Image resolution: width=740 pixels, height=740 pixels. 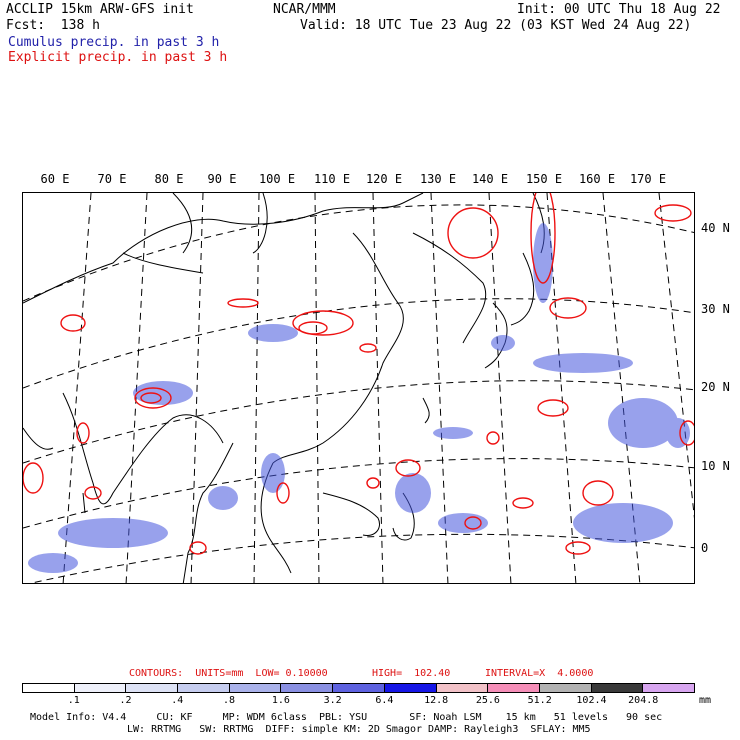 What do you see at coordinates (358, 253) in the screenshot?
I see `parallel-40N` at bounding box center [358, 253].